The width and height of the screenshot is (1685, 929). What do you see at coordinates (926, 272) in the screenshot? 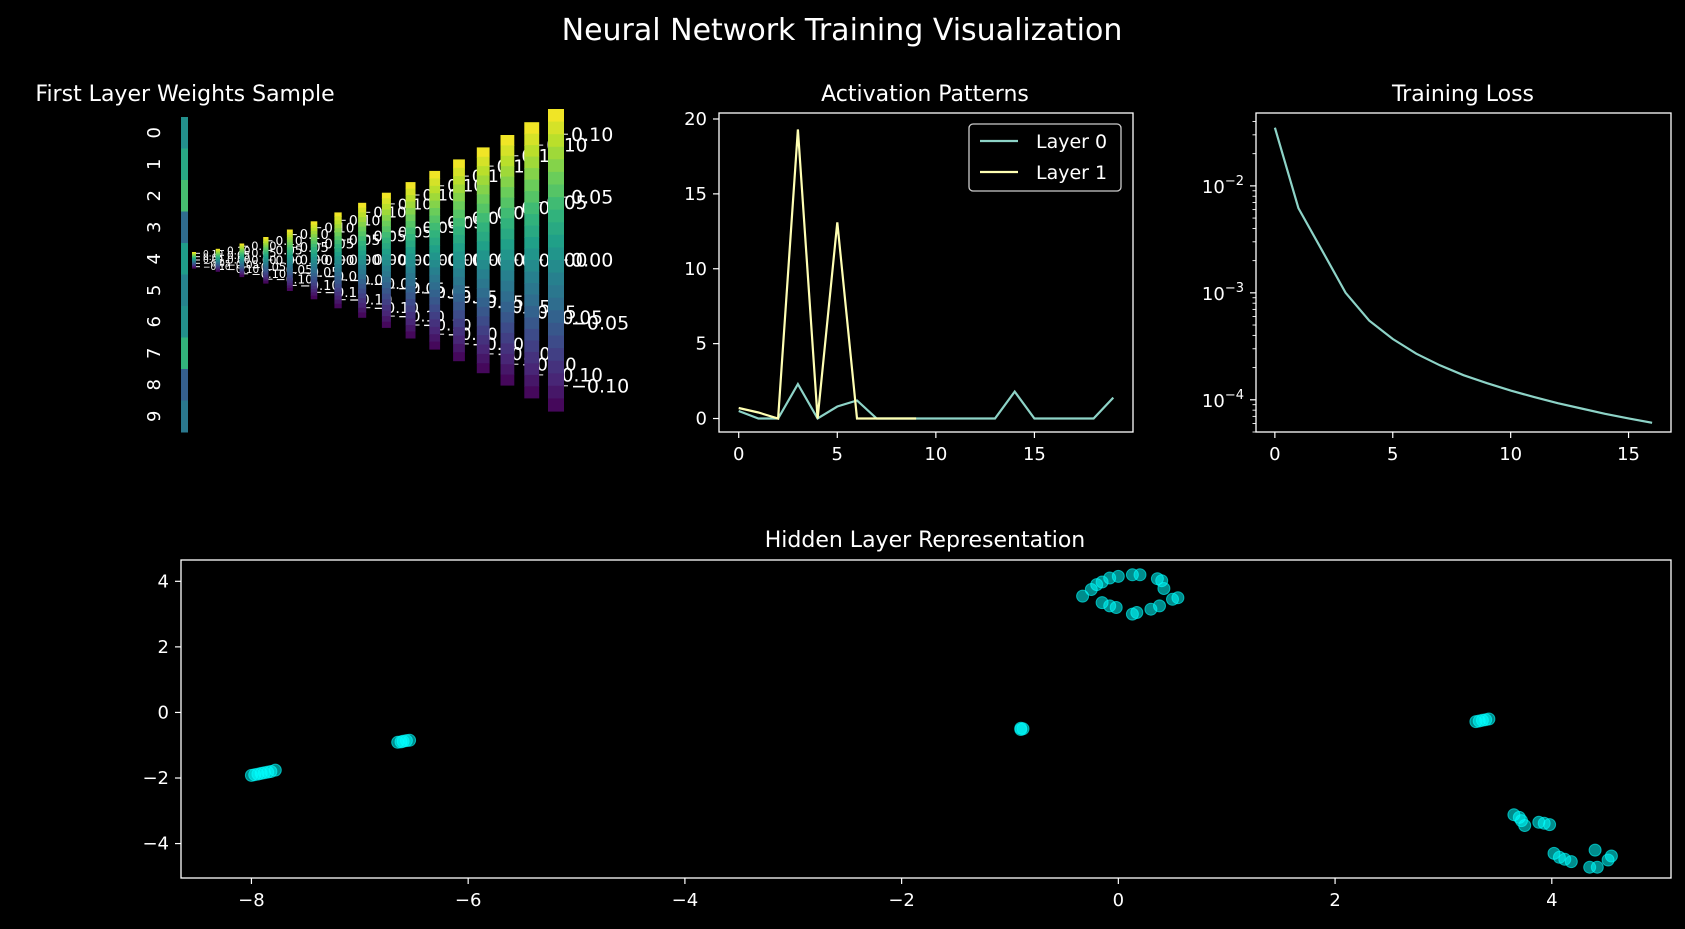
I see `activation-axes-frame` at bounding box center [926, 272].